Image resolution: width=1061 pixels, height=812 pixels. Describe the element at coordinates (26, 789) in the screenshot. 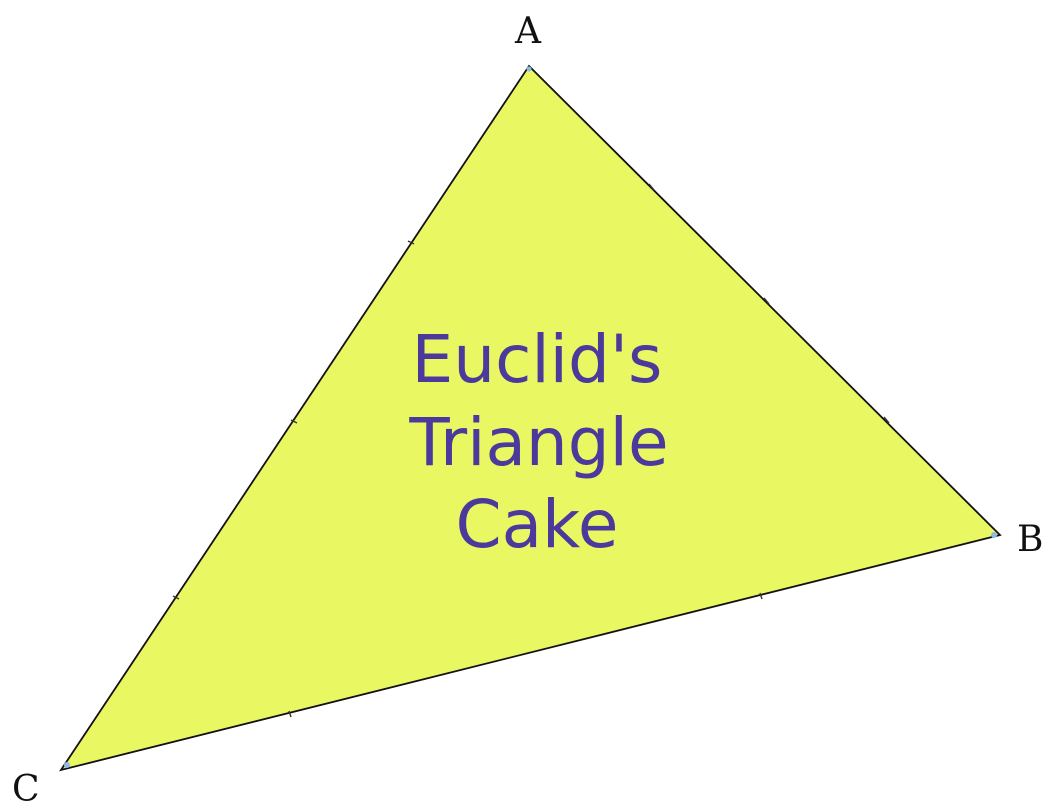

I see `vertex-label-c: C` at that location.